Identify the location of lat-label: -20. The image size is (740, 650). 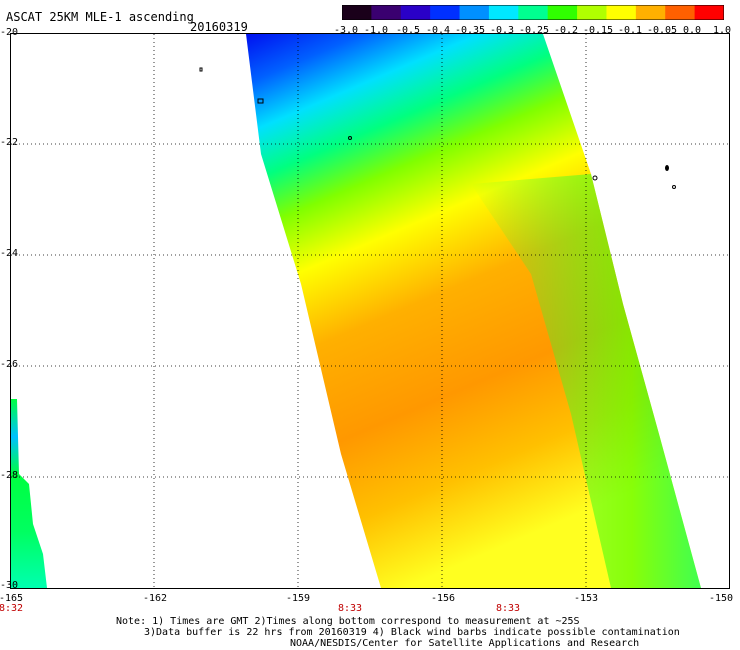
(9, 32).